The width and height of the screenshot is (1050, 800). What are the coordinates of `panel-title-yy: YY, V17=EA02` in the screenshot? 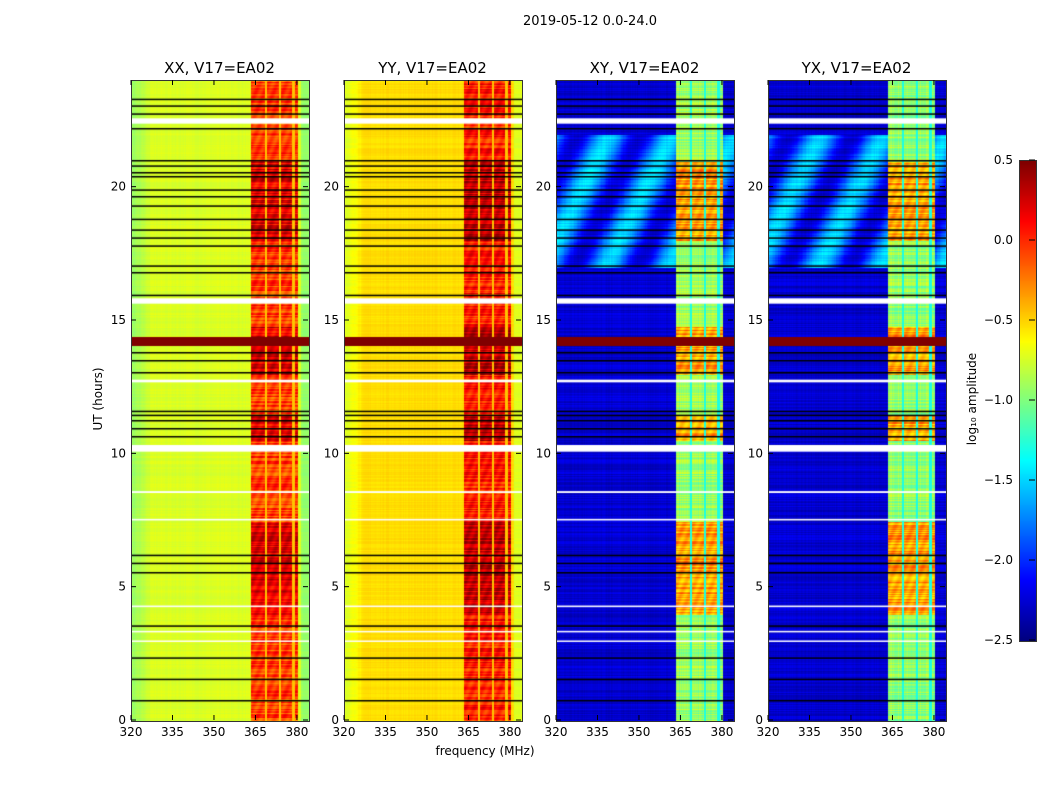 It's located at (432, 68).